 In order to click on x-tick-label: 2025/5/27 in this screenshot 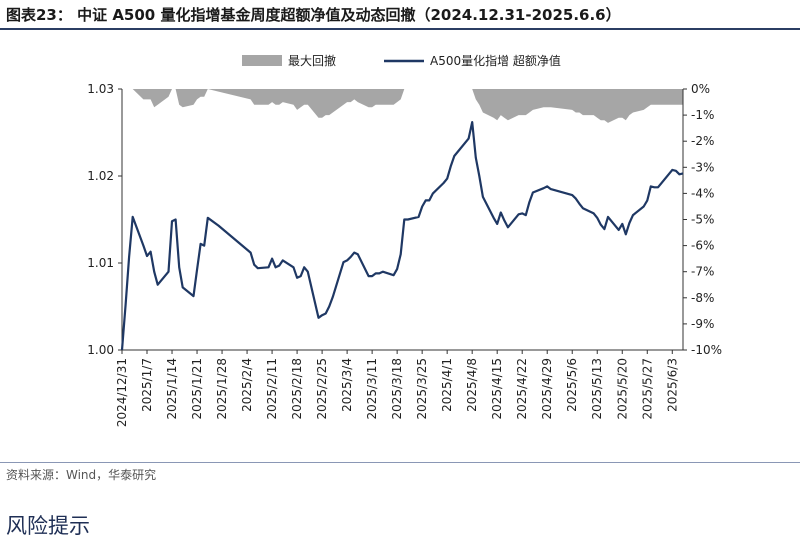, I will do `click(647, 389)`.